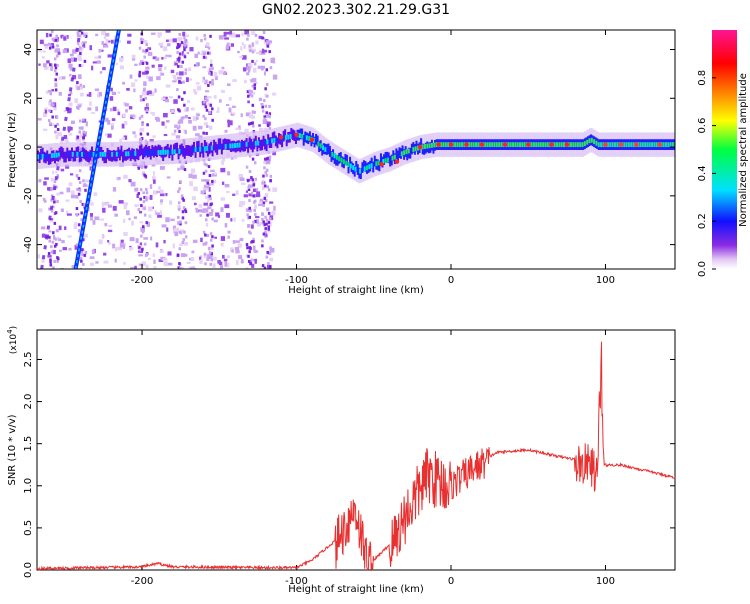 This screenshot has height=604, width=750. I want to click on spectrogram-xtick-label: 100, so click(605, 280).